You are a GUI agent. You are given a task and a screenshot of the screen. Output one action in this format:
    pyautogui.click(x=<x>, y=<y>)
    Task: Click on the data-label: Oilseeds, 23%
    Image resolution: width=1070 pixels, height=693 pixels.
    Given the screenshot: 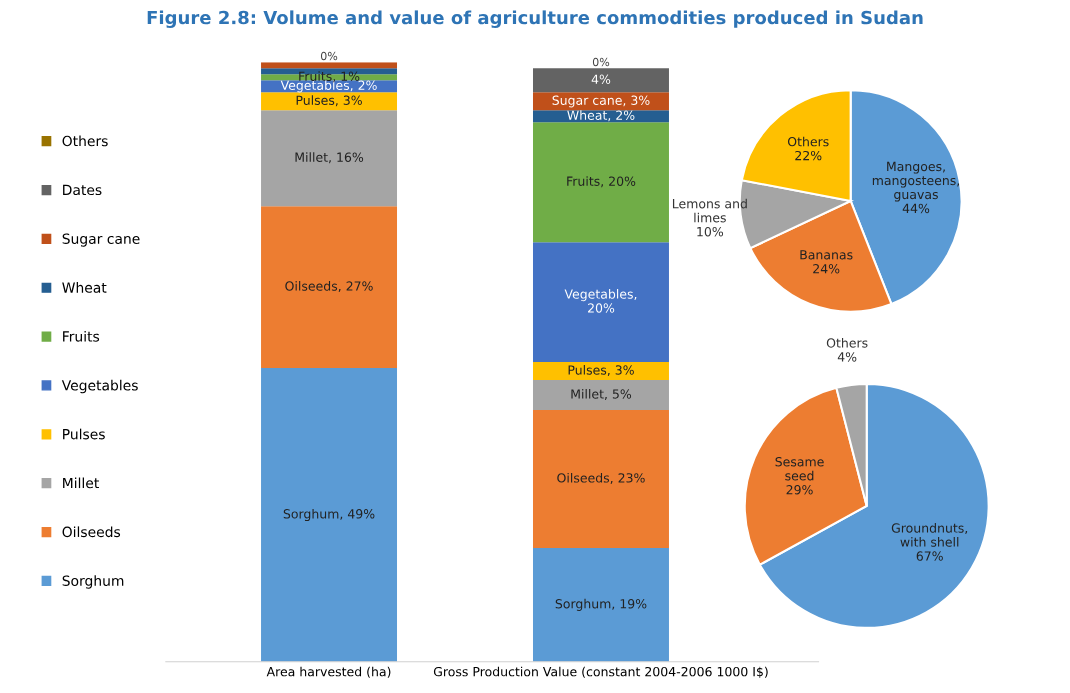 What is the action you would take?
    pyautogui.click(x=601, y=478)
    